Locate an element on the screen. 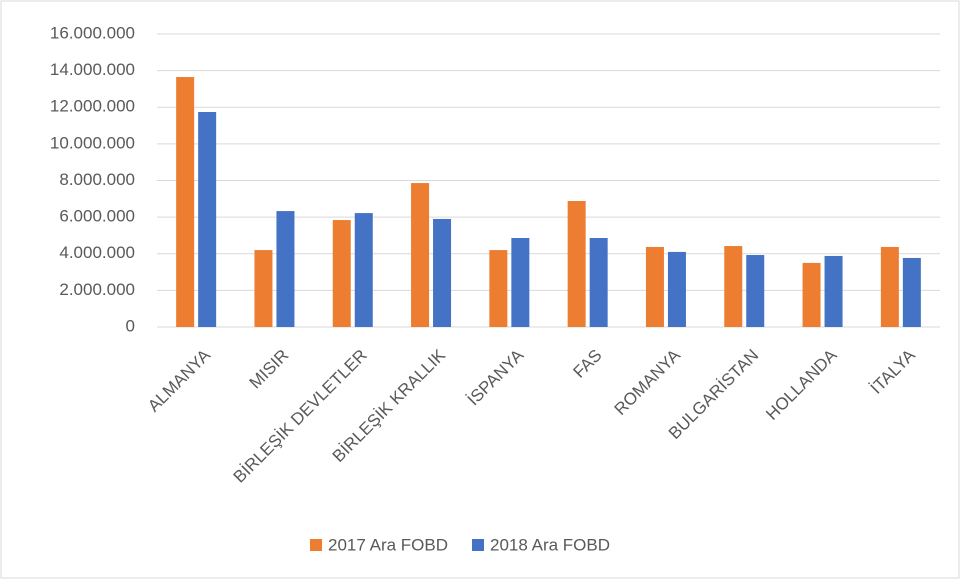 The height and width of the screenshot is (581, 962). y-tick-label: 0 is located at coordinates (130, 325).